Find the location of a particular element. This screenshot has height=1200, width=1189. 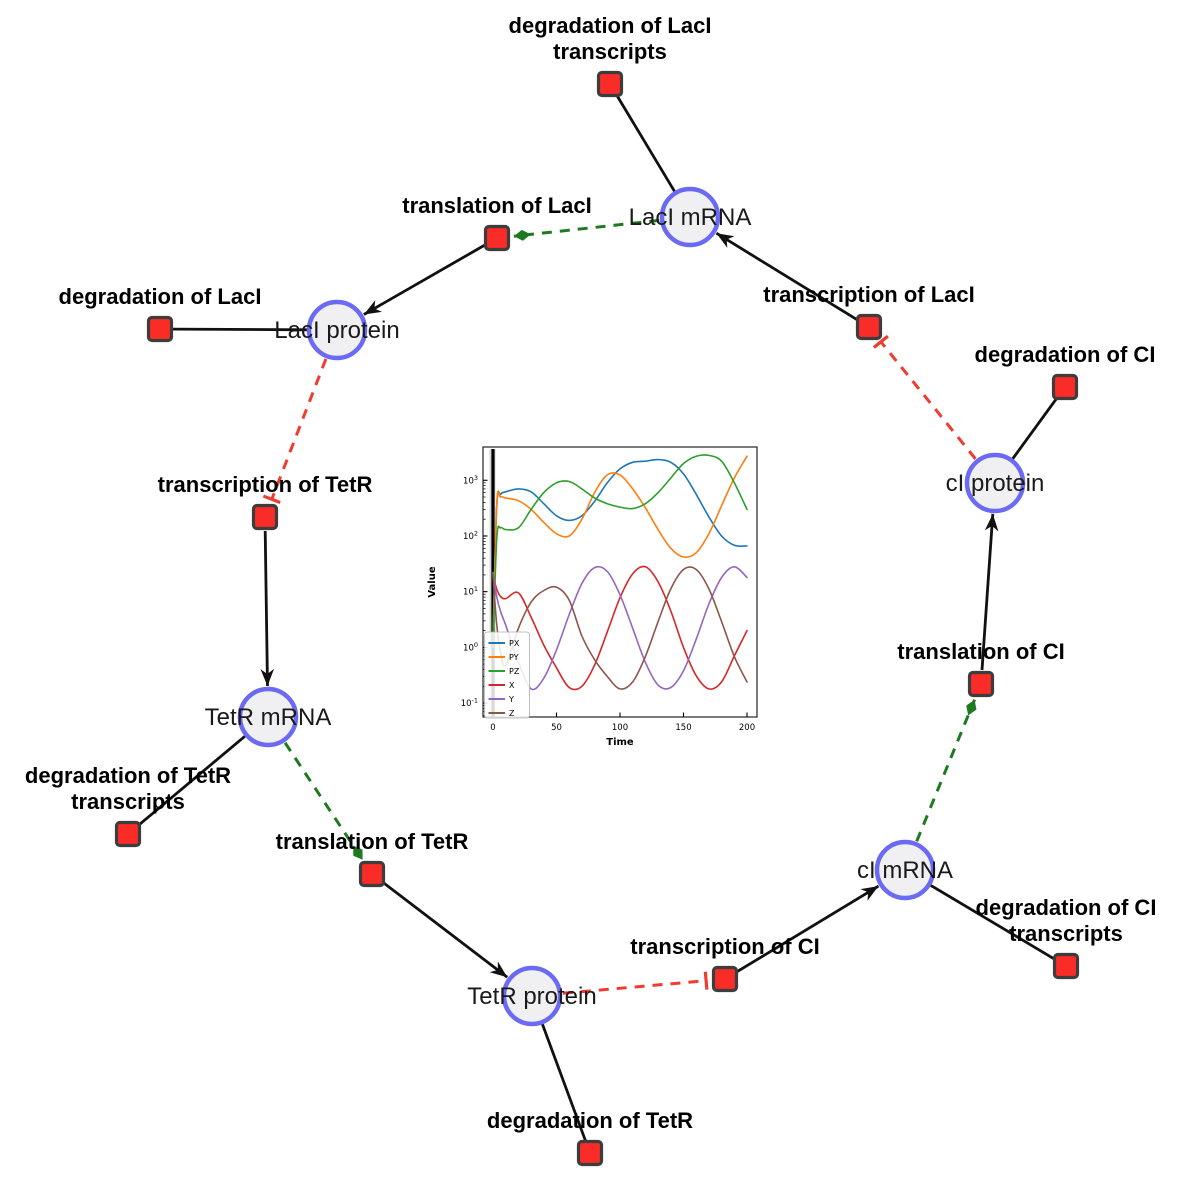

edge-reactant-tetr-protein-degradation-tetr is located at coordinates (564, 1082).